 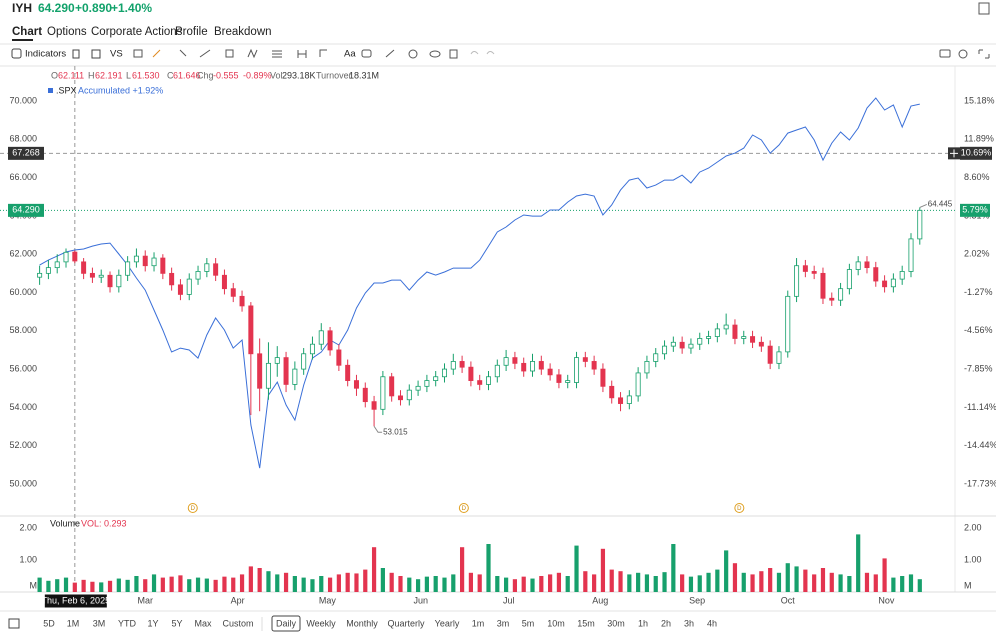 I want to click on text-tool: Aa, so click(x=350, y=54).